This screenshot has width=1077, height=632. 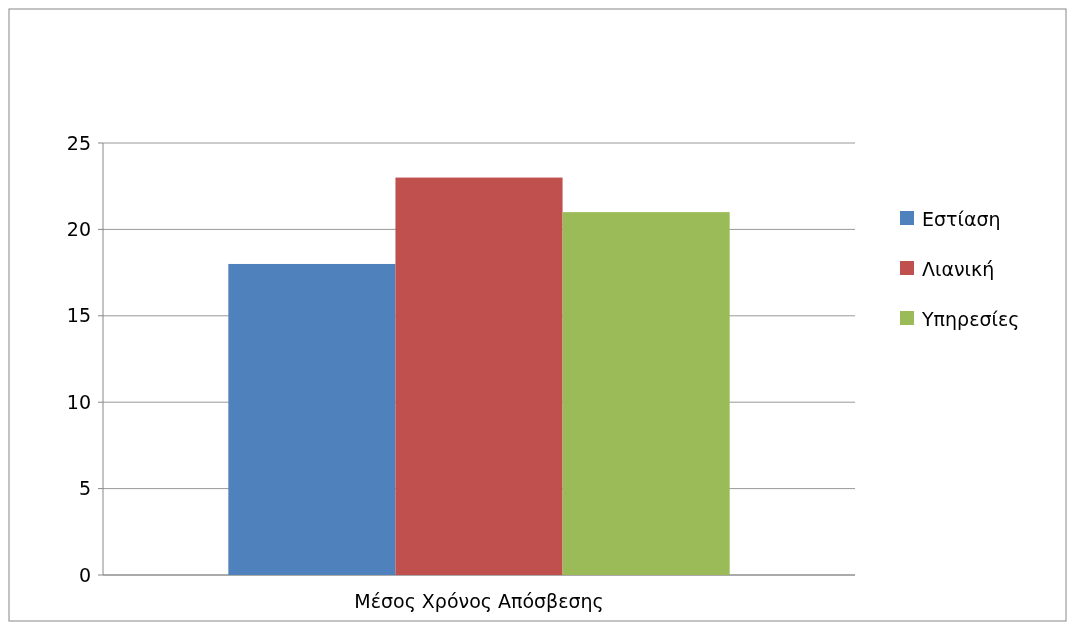 What do you see at coordinates (78, 401) in the screenshot?
I see `y-tick-label: 10` at bounding box center [78, 401].